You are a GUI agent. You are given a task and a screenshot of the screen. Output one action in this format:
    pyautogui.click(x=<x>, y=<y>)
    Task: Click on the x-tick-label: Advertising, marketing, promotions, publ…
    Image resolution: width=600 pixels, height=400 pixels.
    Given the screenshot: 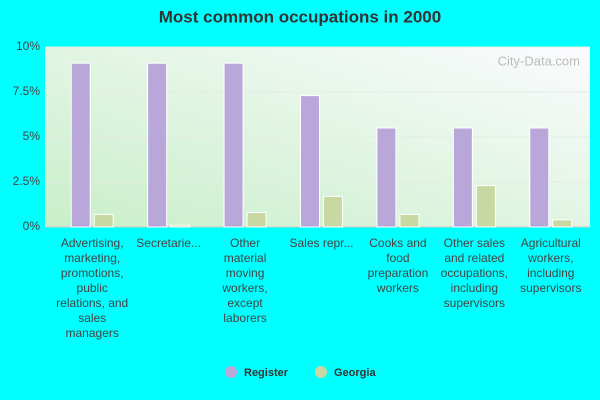 What is the action you would take?
    pyautogui.click(x=92, y=288)
    